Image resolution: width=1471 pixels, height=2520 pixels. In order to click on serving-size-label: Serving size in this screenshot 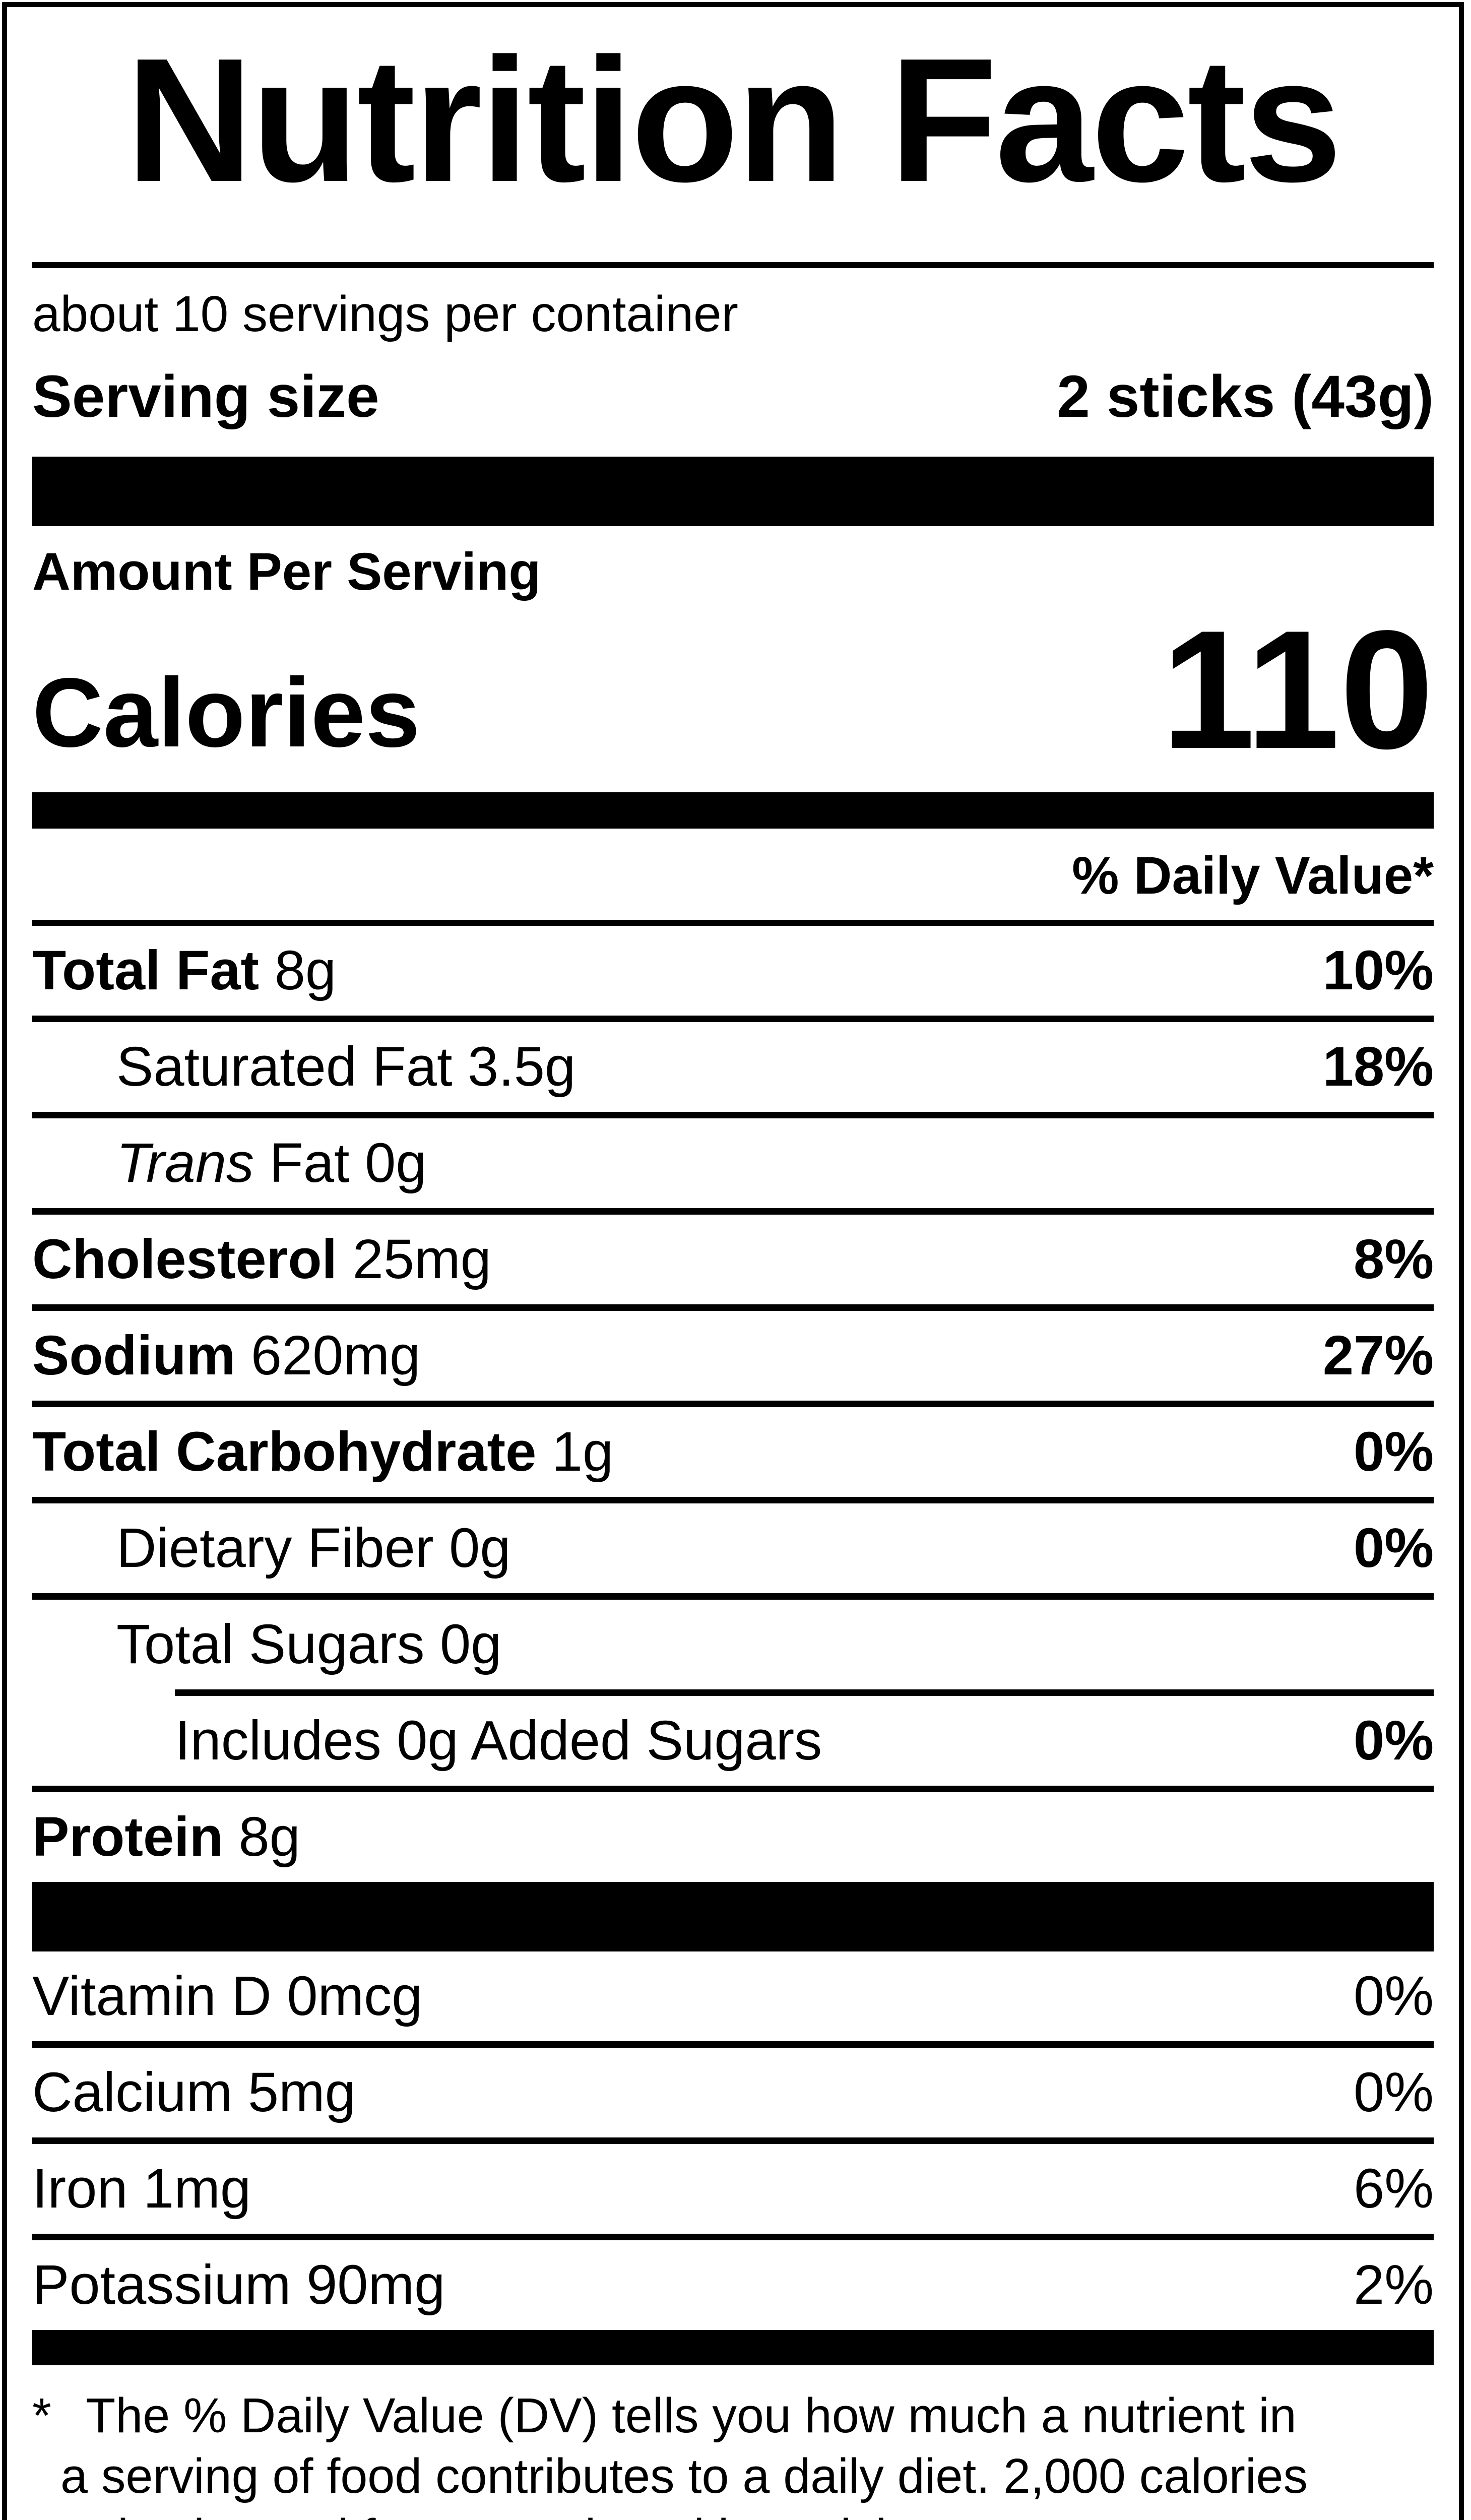, I will do `click(205, 397)`.